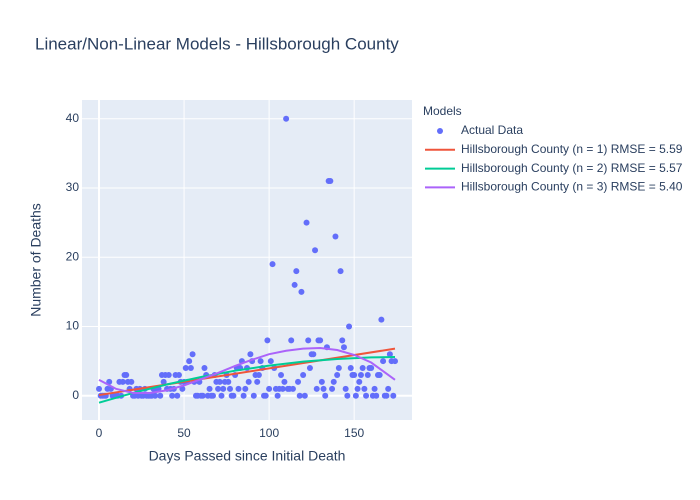 Image resolution: width=700 pixels, height=500 pixels. I want to click on y-axis-label: Number of Deaths, so click(36, 260).